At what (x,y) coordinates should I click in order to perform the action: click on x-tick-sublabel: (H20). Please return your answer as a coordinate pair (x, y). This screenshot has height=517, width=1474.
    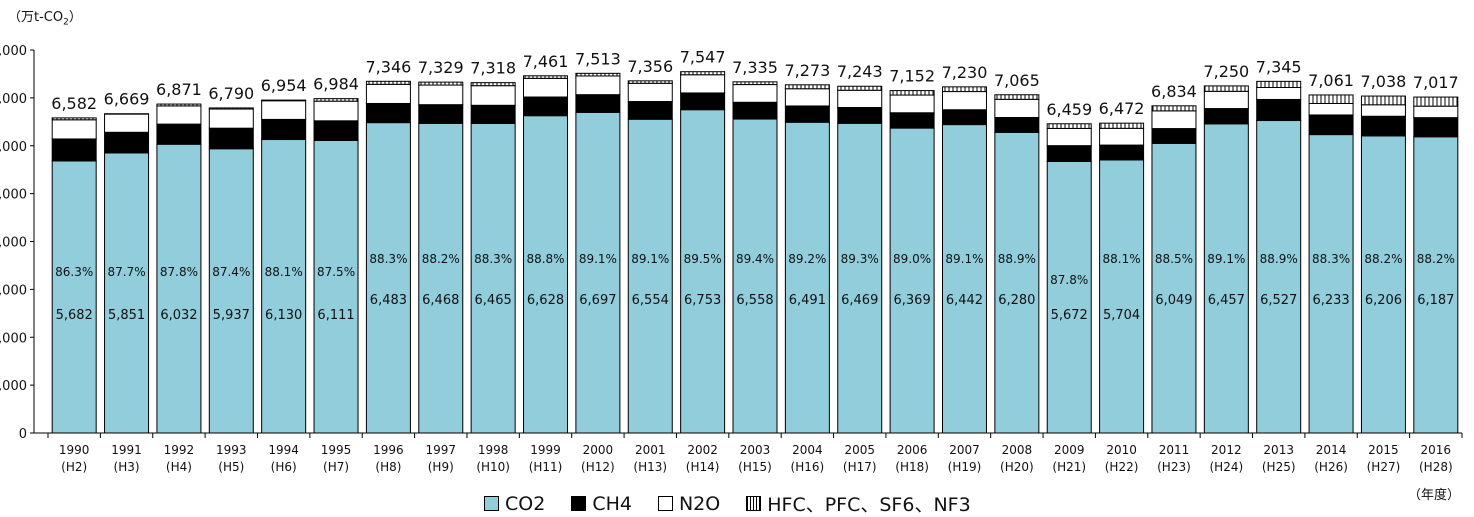
    Looking at the image, I should click on (1017, 467).